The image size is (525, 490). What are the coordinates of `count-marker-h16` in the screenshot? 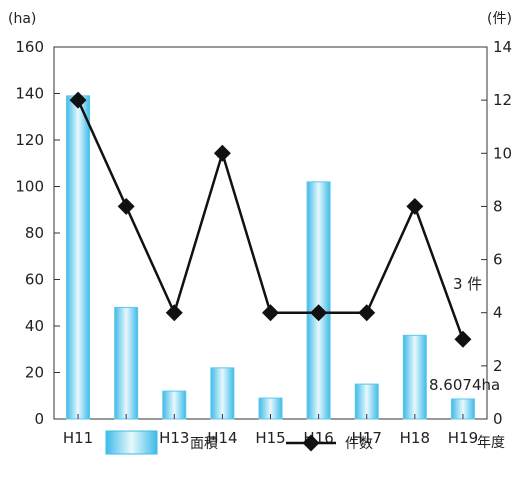 It's located at (319, 313).